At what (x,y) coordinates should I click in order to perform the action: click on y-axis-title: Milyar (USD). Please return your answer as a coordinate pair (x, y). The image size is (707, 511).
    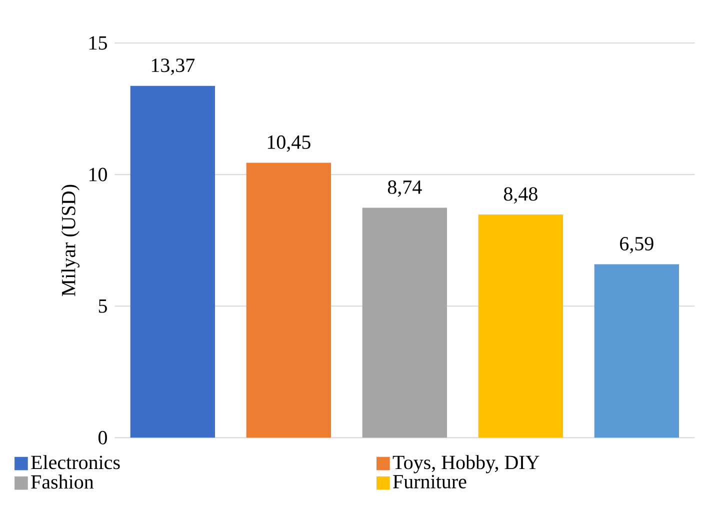
    Looking at the image, I should click on (70, 240).